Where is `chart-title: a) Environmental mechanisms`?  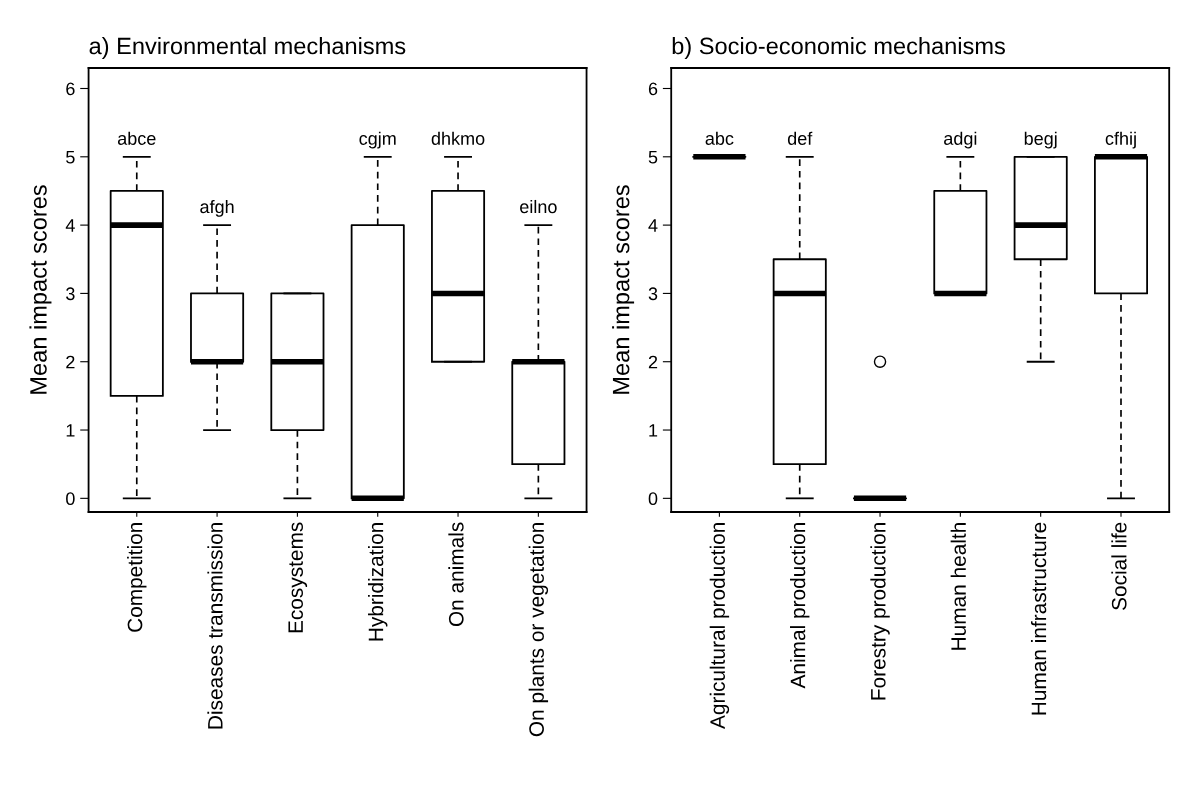
chart-title: a) Environmental mechanisms is located at coordinates (247, 48).